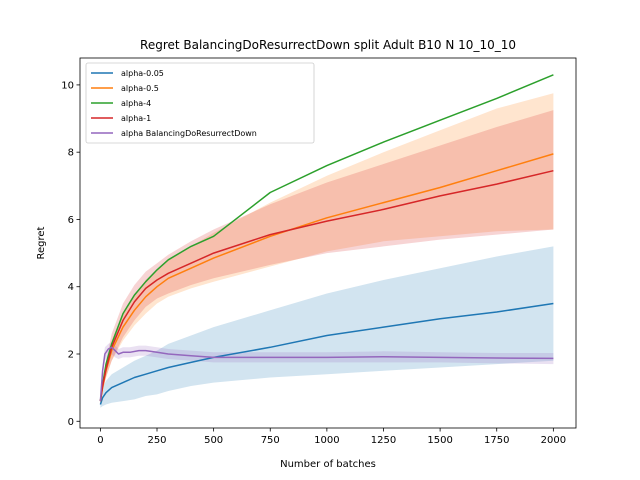 The width and height of the screenshot is (640, 480). I want to click on y-tick-label: 4, so click(71, 287).